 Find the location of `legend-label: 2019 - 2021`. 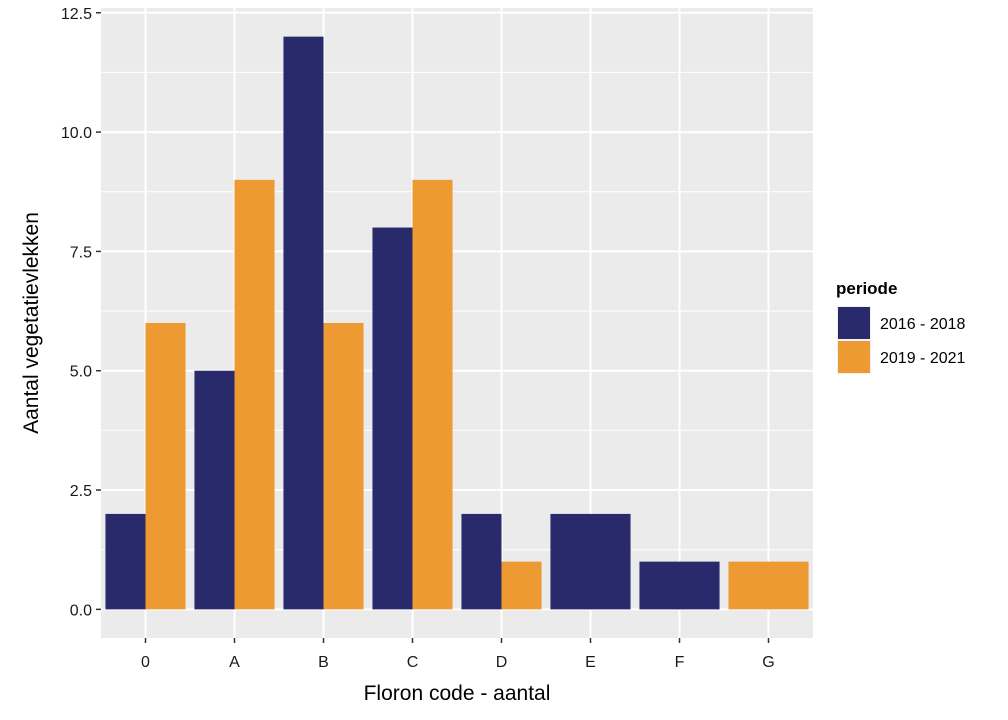

legend-label: 2019 - 2021 is located at coordinates (923, 358).